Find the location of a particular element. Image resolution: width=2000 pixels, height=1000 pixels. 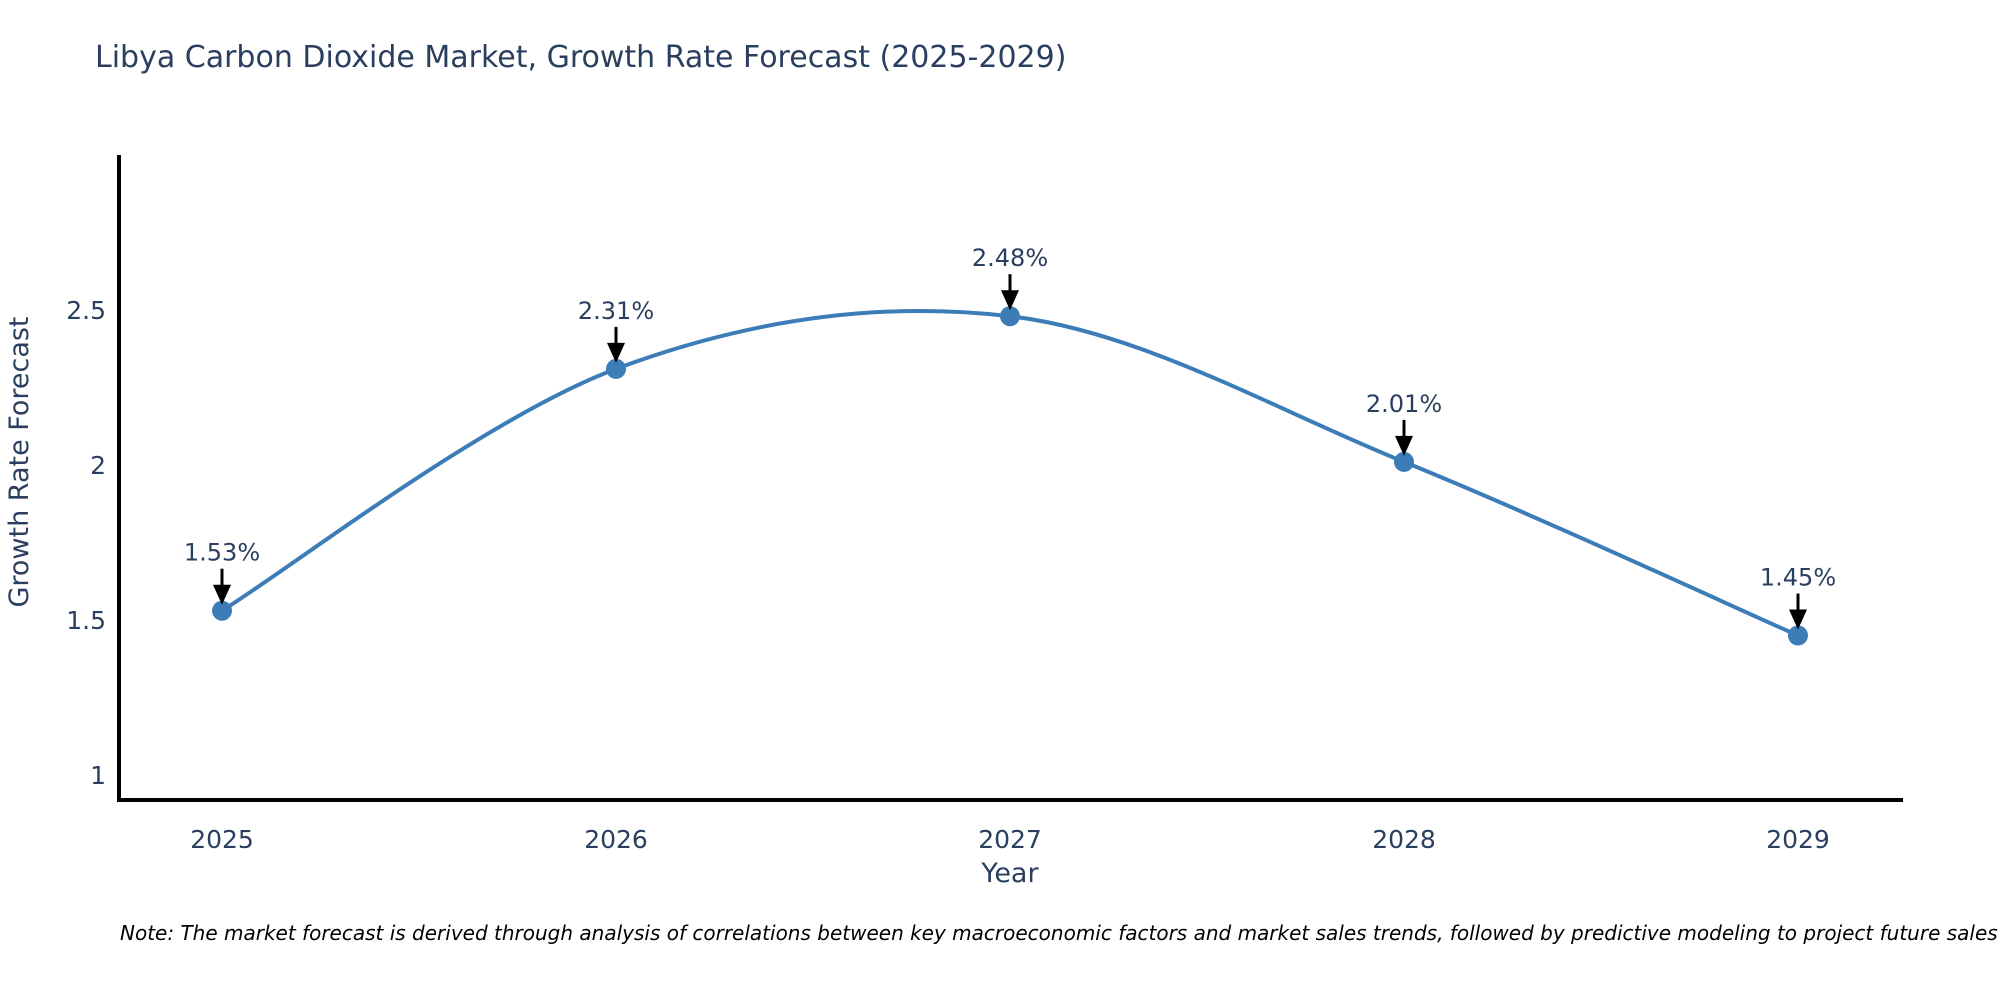

x-tick-label: 2028 is located at coordinates (1404, 839).